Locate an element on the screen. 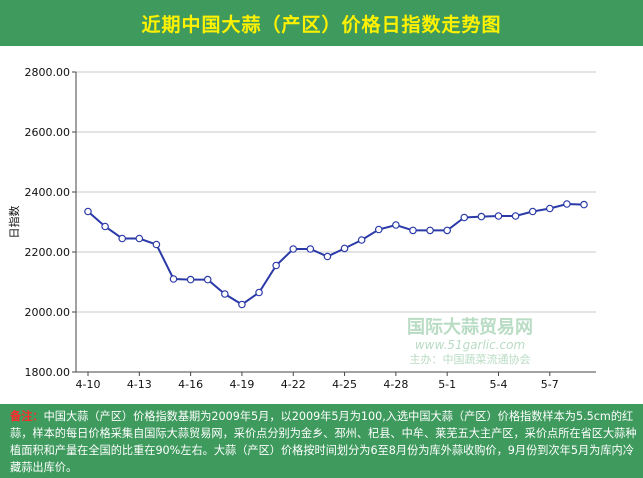 The image size is (643, 478). x-tick-label: 4-25 is located at coordinates (344, 384).